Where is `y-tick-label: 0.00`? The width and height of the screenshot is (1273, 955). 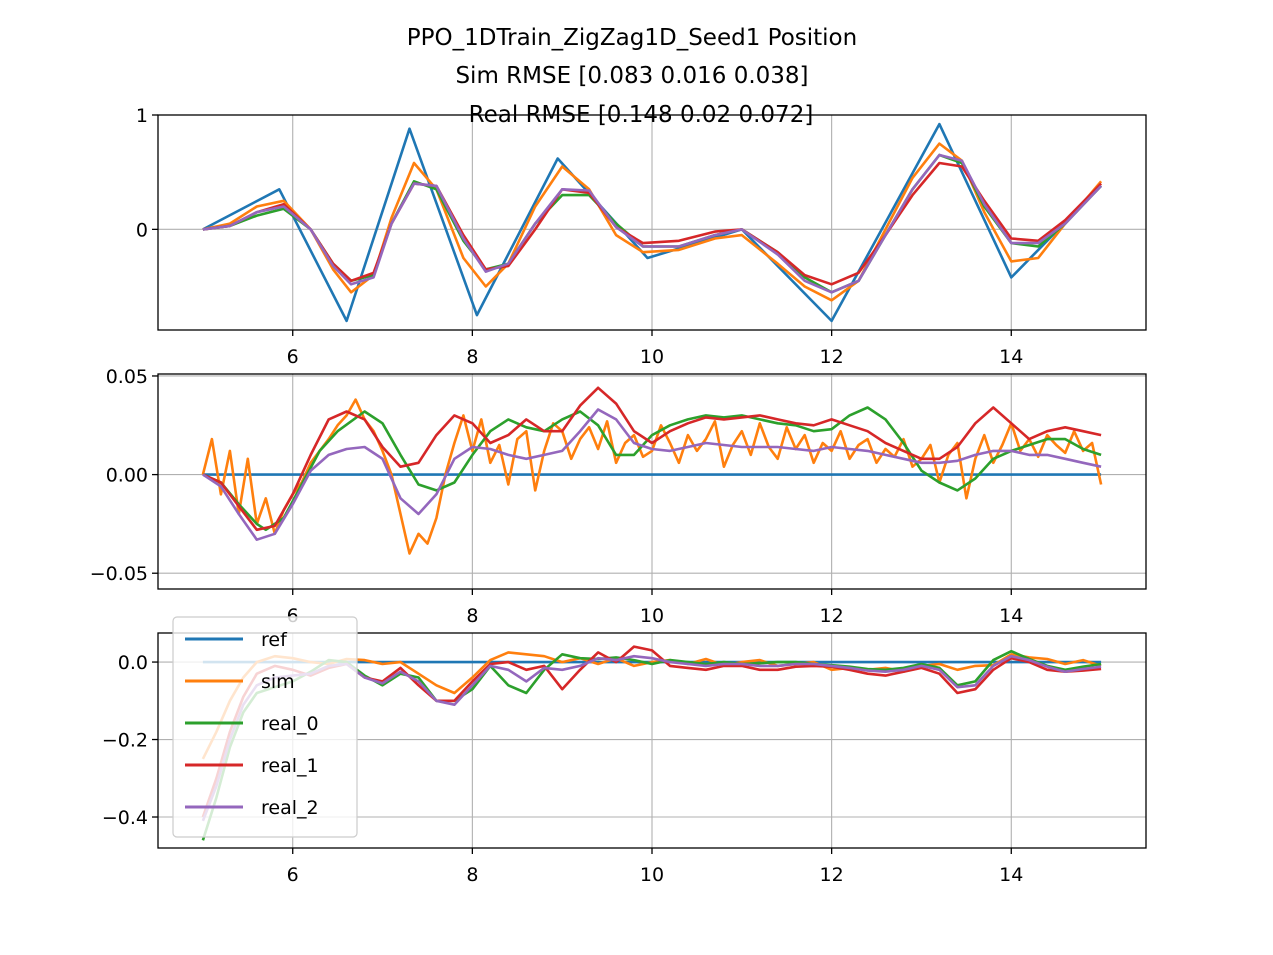
y-tick-label: 0.00 is located at coordinates (127, 476).